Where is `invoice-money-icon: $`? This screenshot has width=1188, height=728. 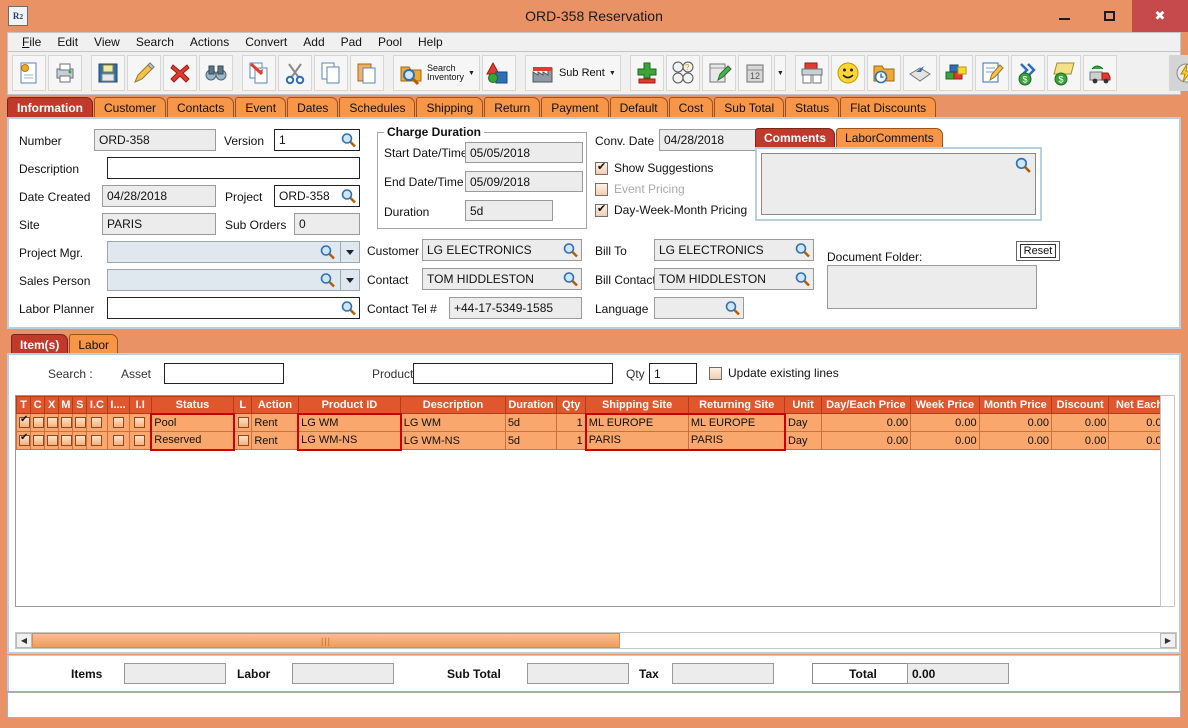
invoice-money-icon: $ is located at coordinates (1063, 73).